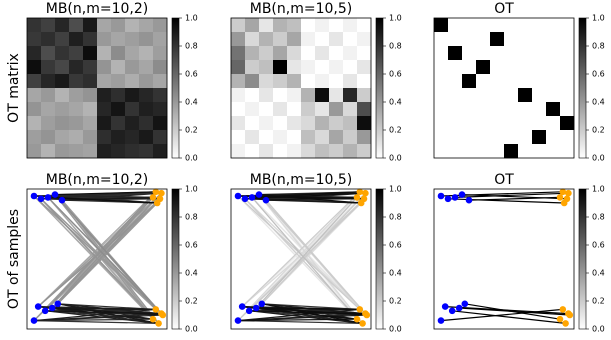 The image size is (611, 340). I want to click on colorbar-tick-label: 1.0, so click(191, 18).